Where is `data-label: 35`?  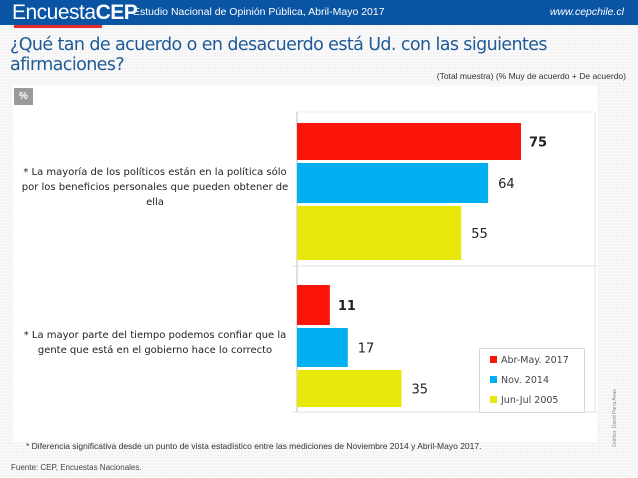 data-label: 35 is located at coordinates (420, 390).